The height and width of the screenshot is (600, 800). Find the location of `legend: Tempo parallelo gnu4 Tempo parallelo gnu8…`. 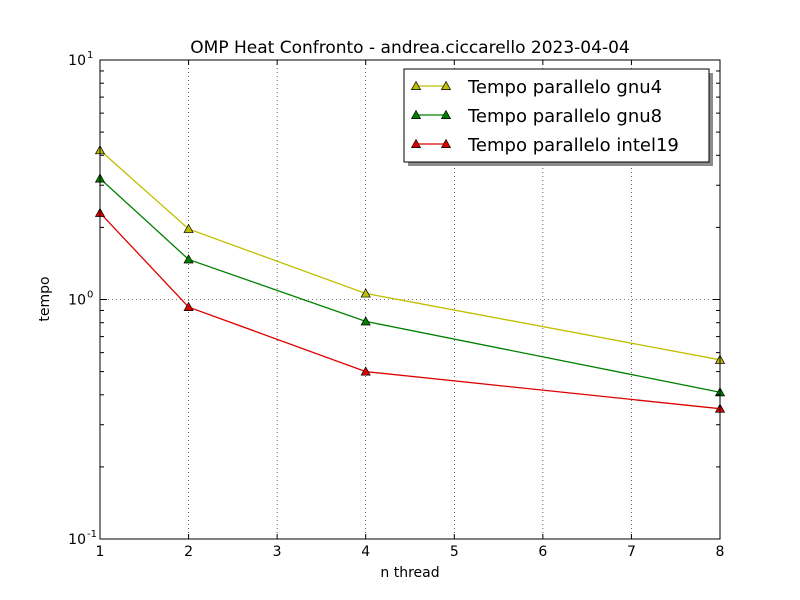

legend: Tempo parallelo gnu4 Tempo parallelo gnu8… is located at coordinates (558, 117).